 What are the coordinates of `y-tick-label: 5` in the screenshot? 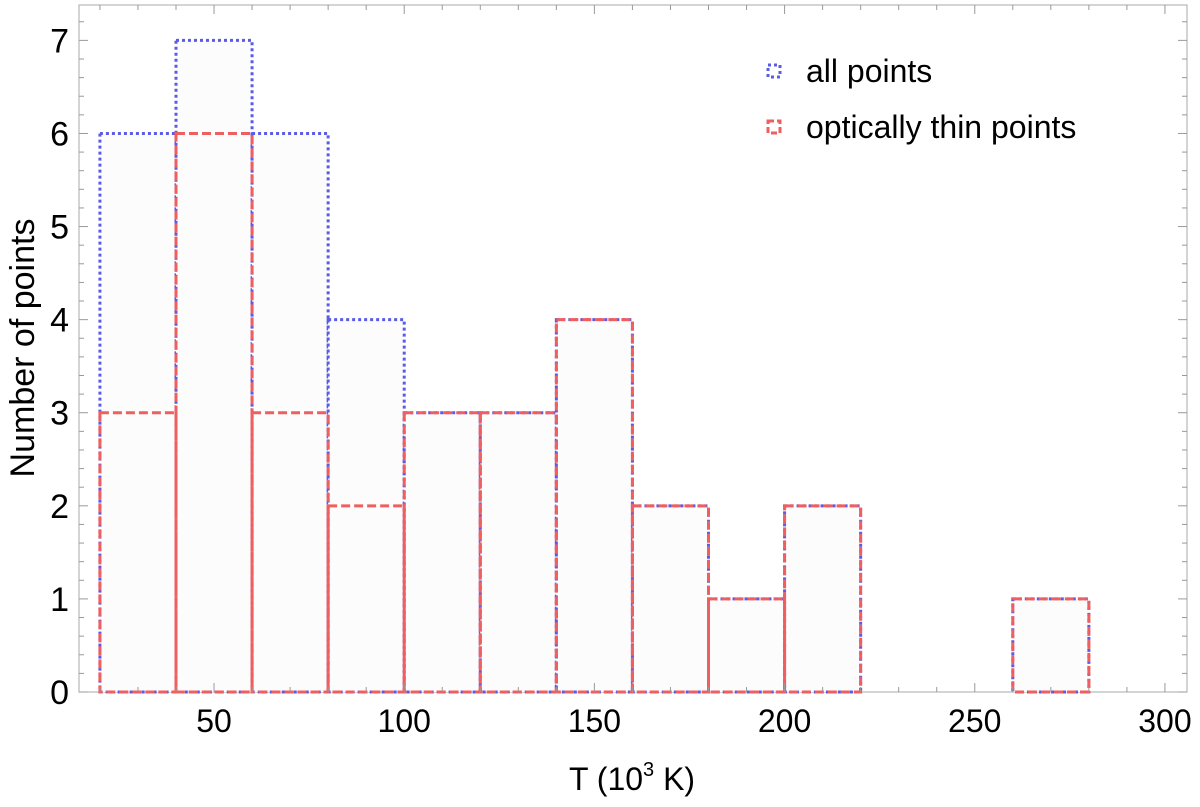 It's located at (59, 228).